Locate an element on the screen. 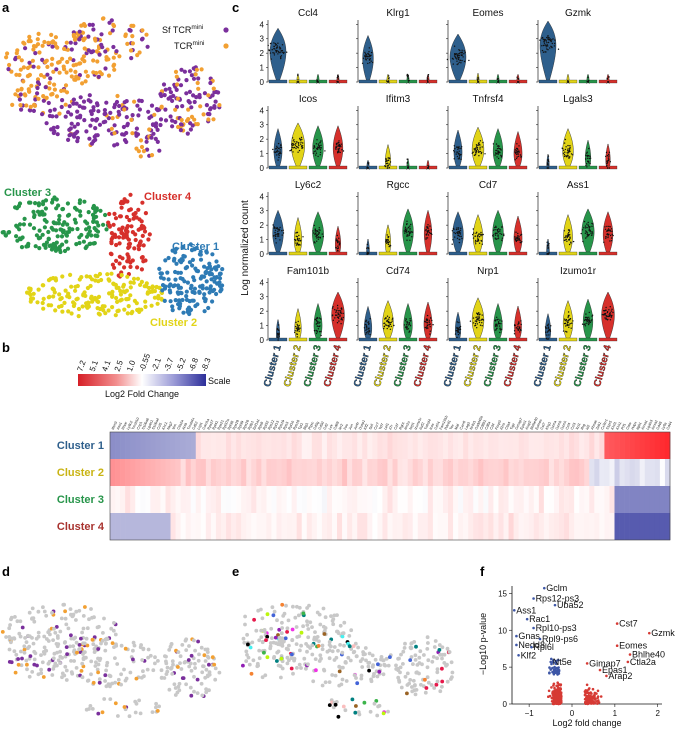 The image size is (680, 736). cluster-label-3: Cluster 3 is located at coordinates (27, 193).